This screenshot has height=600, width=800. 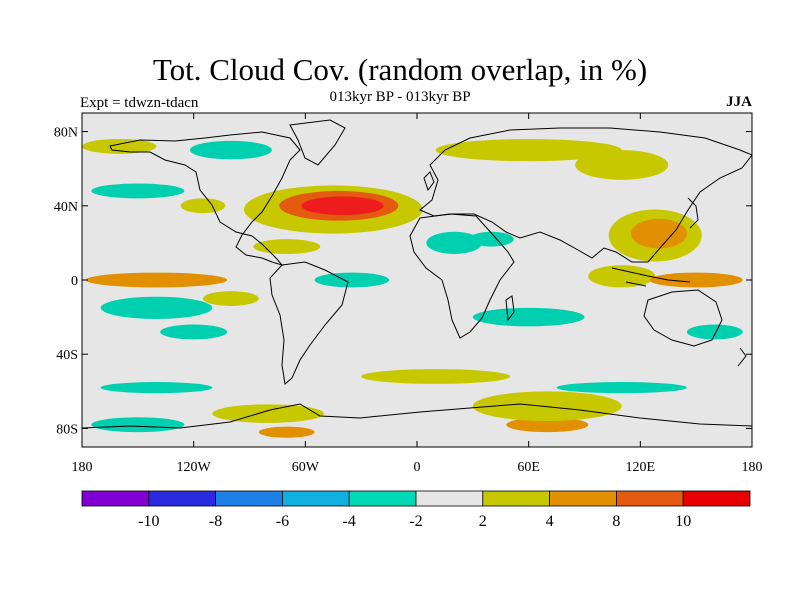 What do you see at coordinates (528, 150) in the screenshot?
I see `anomaly-arctic-band` at bounding box center [528, 150].